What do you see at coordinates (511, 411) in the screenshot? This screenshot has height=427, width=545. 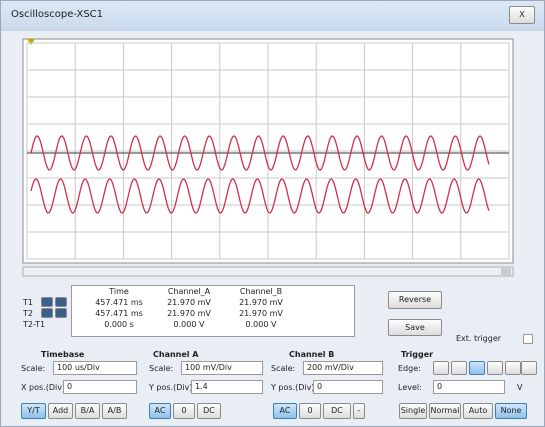 I see `trigger-mode-button: None` at bounding box center [511, 411].